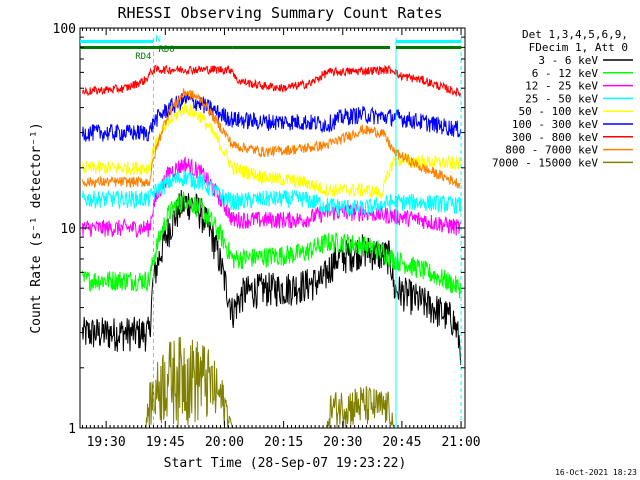 This screenshot has width=640, height=480. What do you see at coordinates (568, 60) in the screenshot?
I see `legend-entry-label-1: 3 - 6 keV` at bounding box center [568, 60].